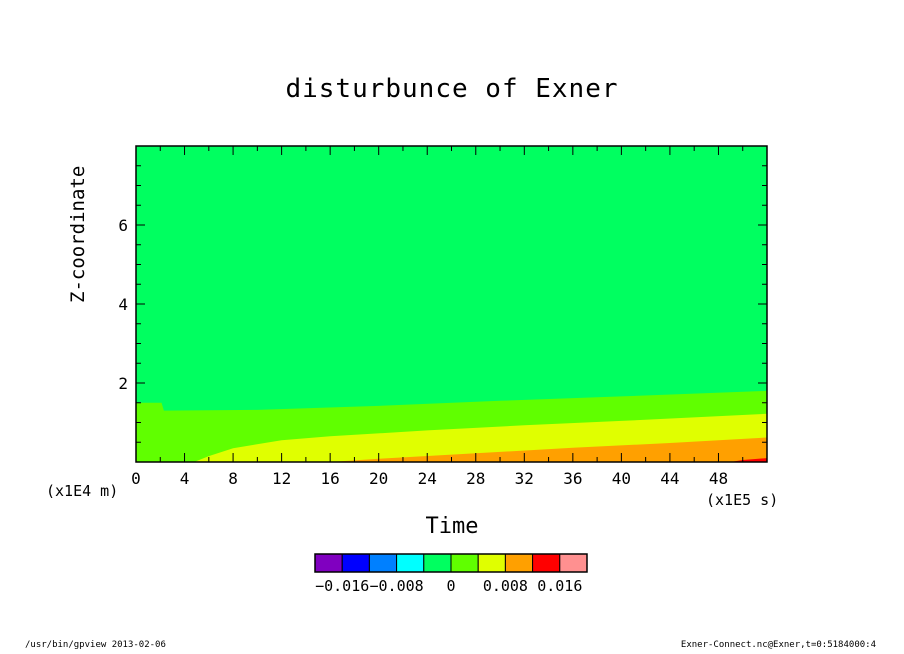 The height and width of the screenshot is (654, 904). I want to click on x-tick-label: 36, so click(572, 478).